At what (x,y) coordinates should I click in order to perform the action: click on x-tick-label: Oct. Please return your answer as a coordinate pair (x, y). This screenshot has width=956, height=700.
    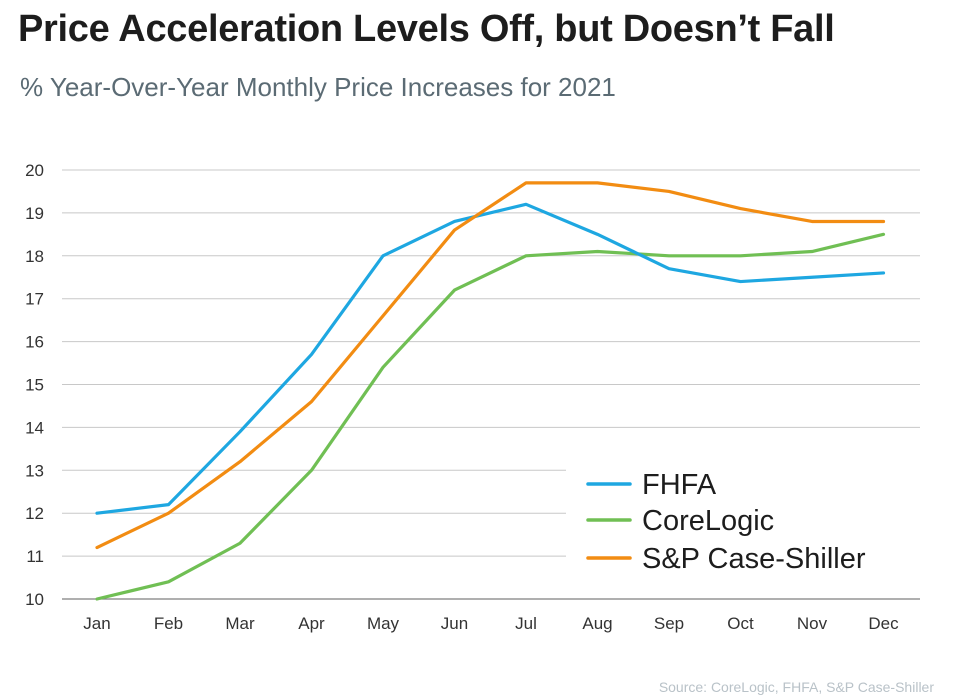
    Looking at the image, I should click on (740, 623).